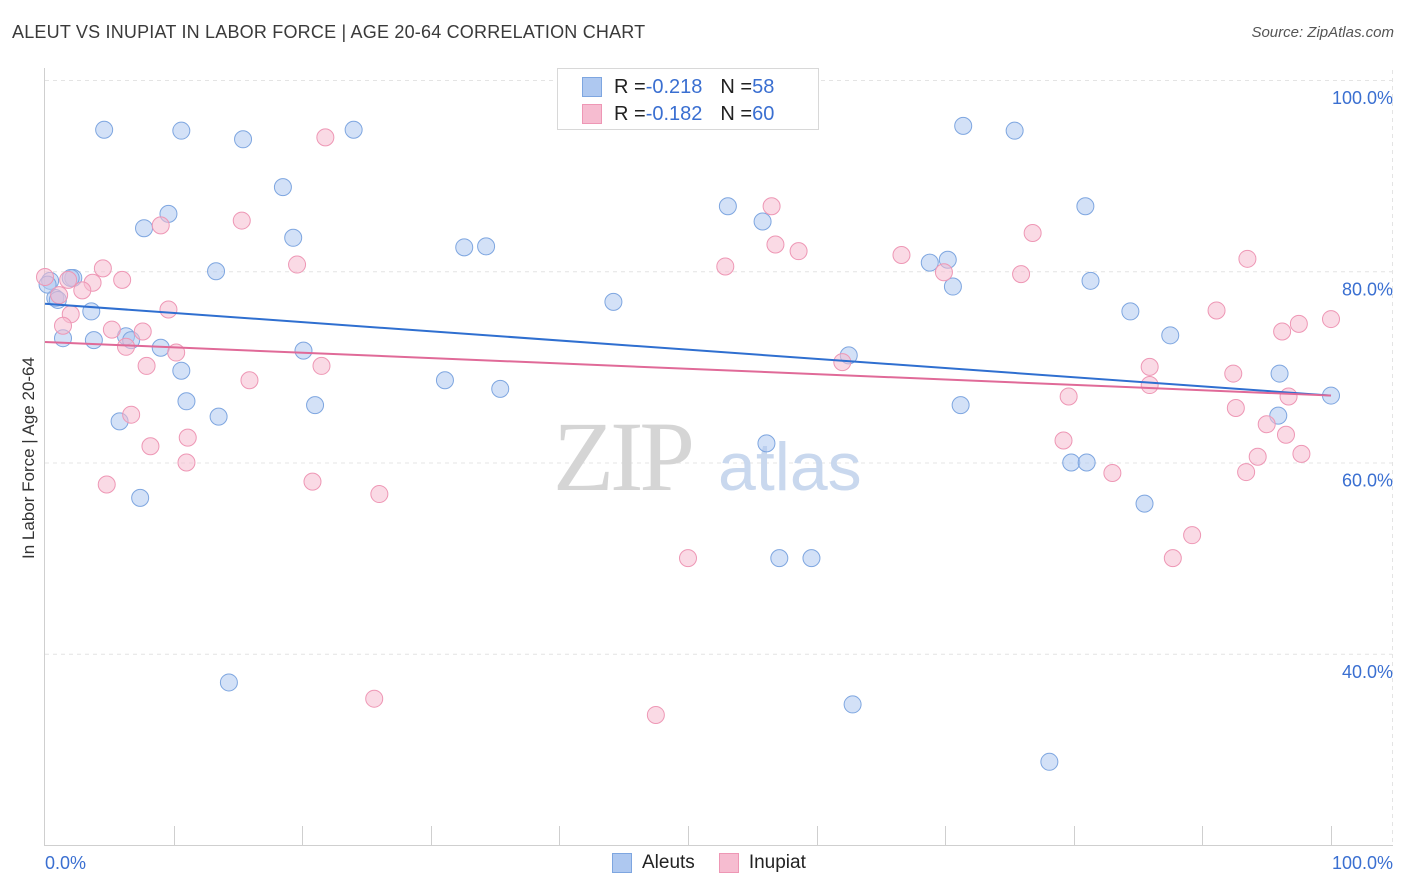 This screenshot has height=892, width=1406. Describe the element at coordinates (653, 863) in the screenshot. I see `legend-item-aleuts: Aleuts` at that location.